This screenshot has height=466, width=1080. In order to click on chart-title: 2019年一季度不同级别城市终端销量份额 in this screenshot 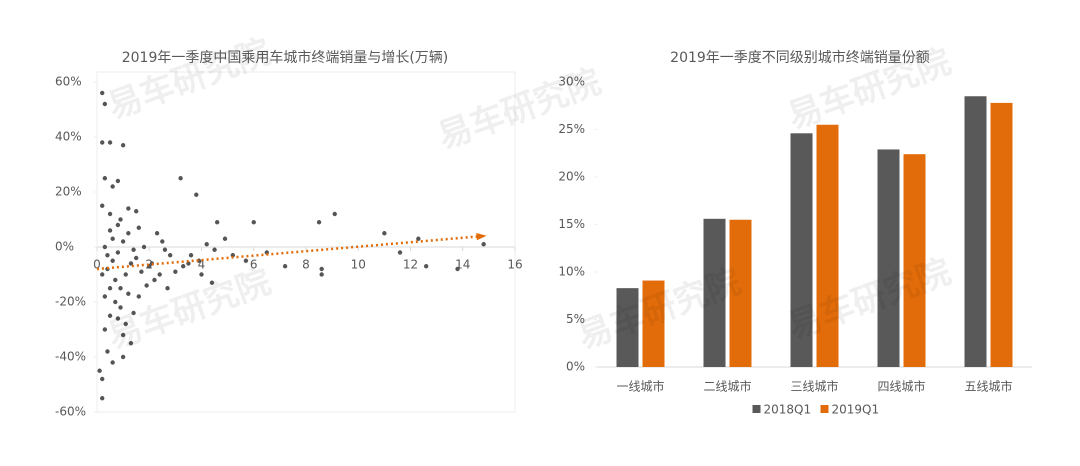, I will do `click(800, 57)`.